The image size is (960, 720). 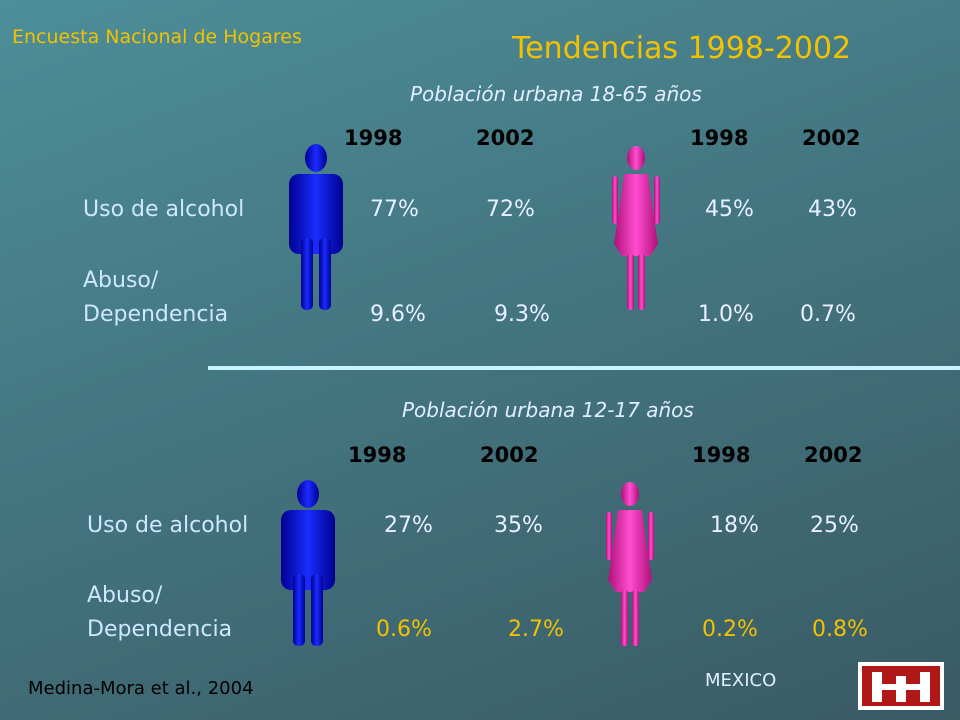 What do you see at coordinates (408, 525) in the screenshot?
I see `value: 27%` at bounding box center [408, 525].